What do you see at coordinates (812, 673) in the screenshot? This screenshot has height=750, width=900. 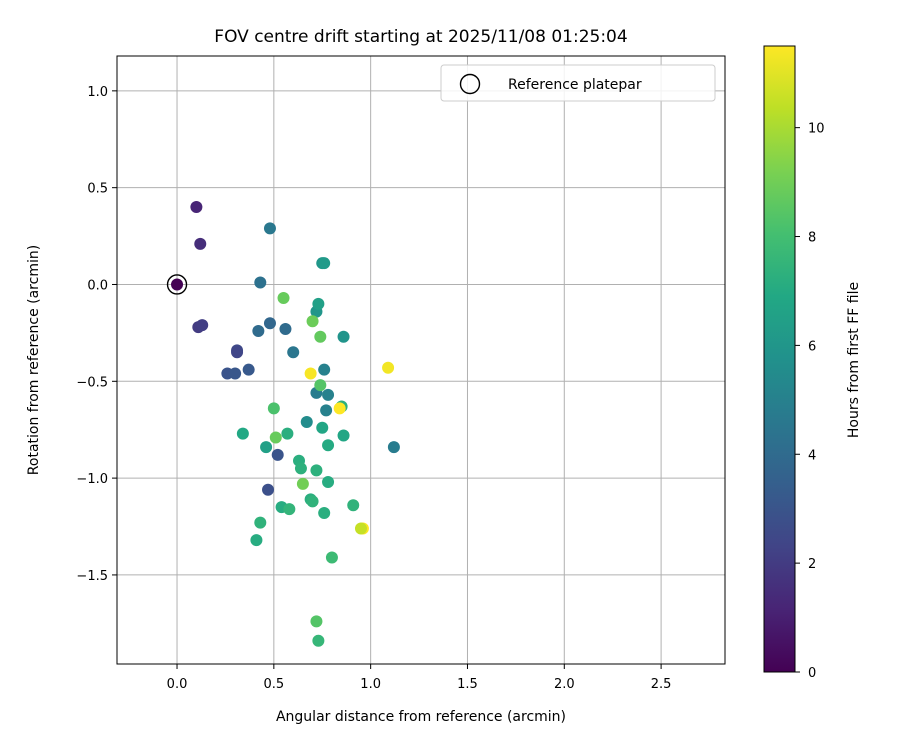 I see `colorbar-tick-label: 0` at bounding box center [812, 673].